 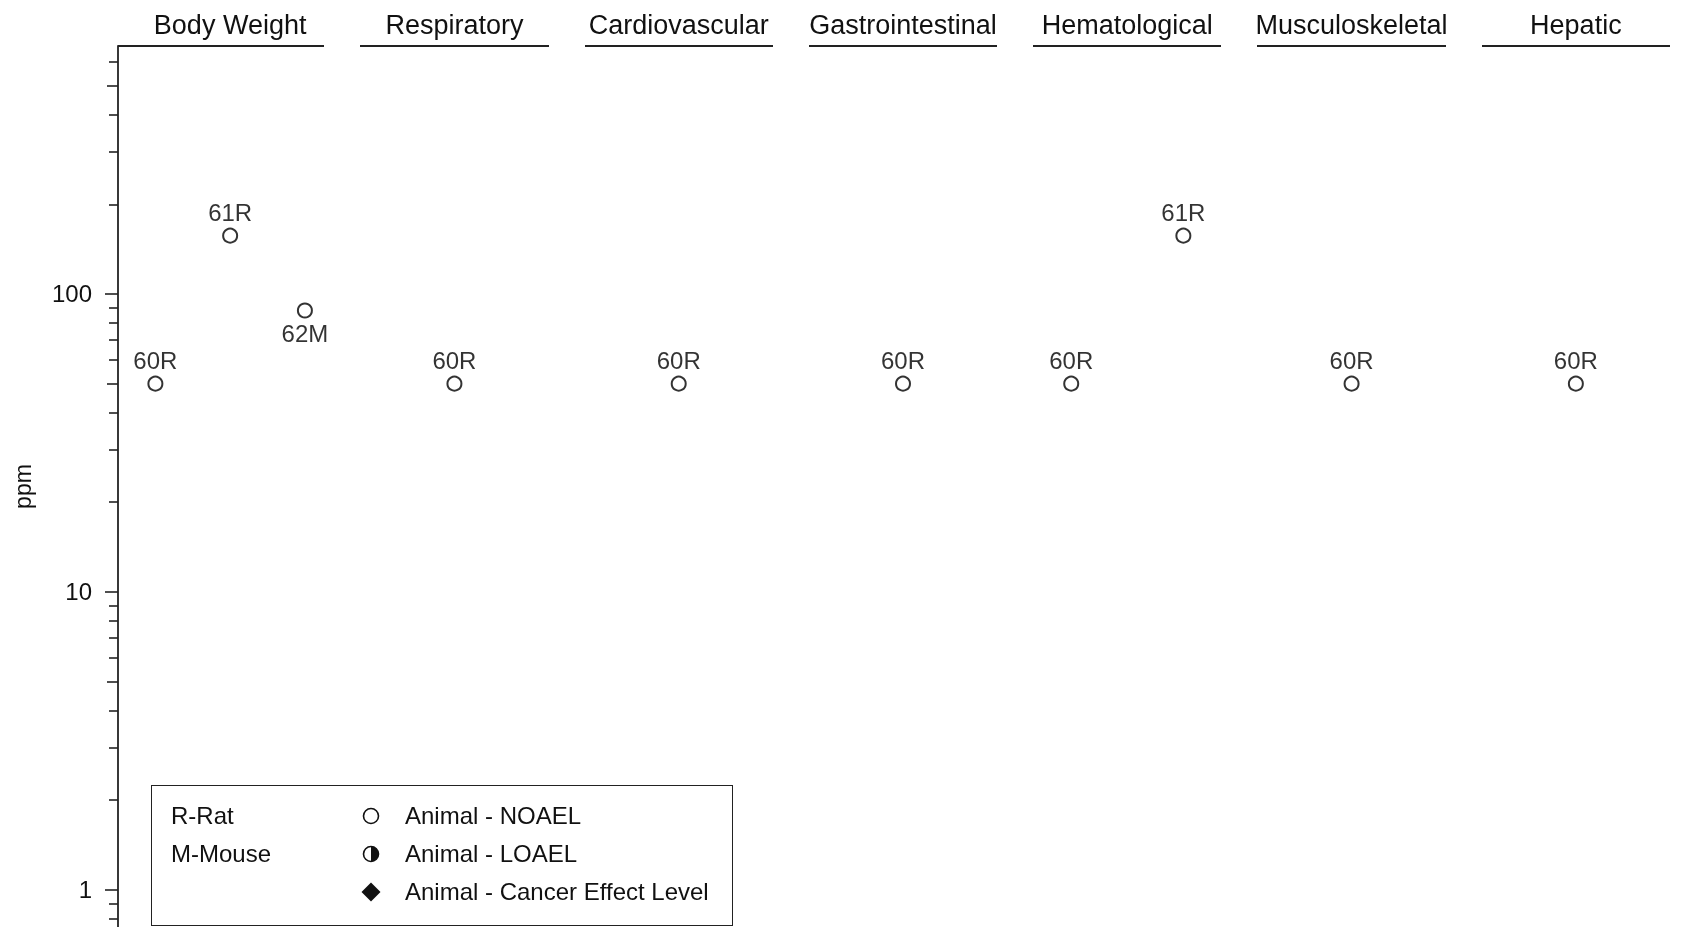 What do you see at coordinates (71, 294) in the screenshot?
I see `y-tick-label: 100` at bounding box center [71, 294].